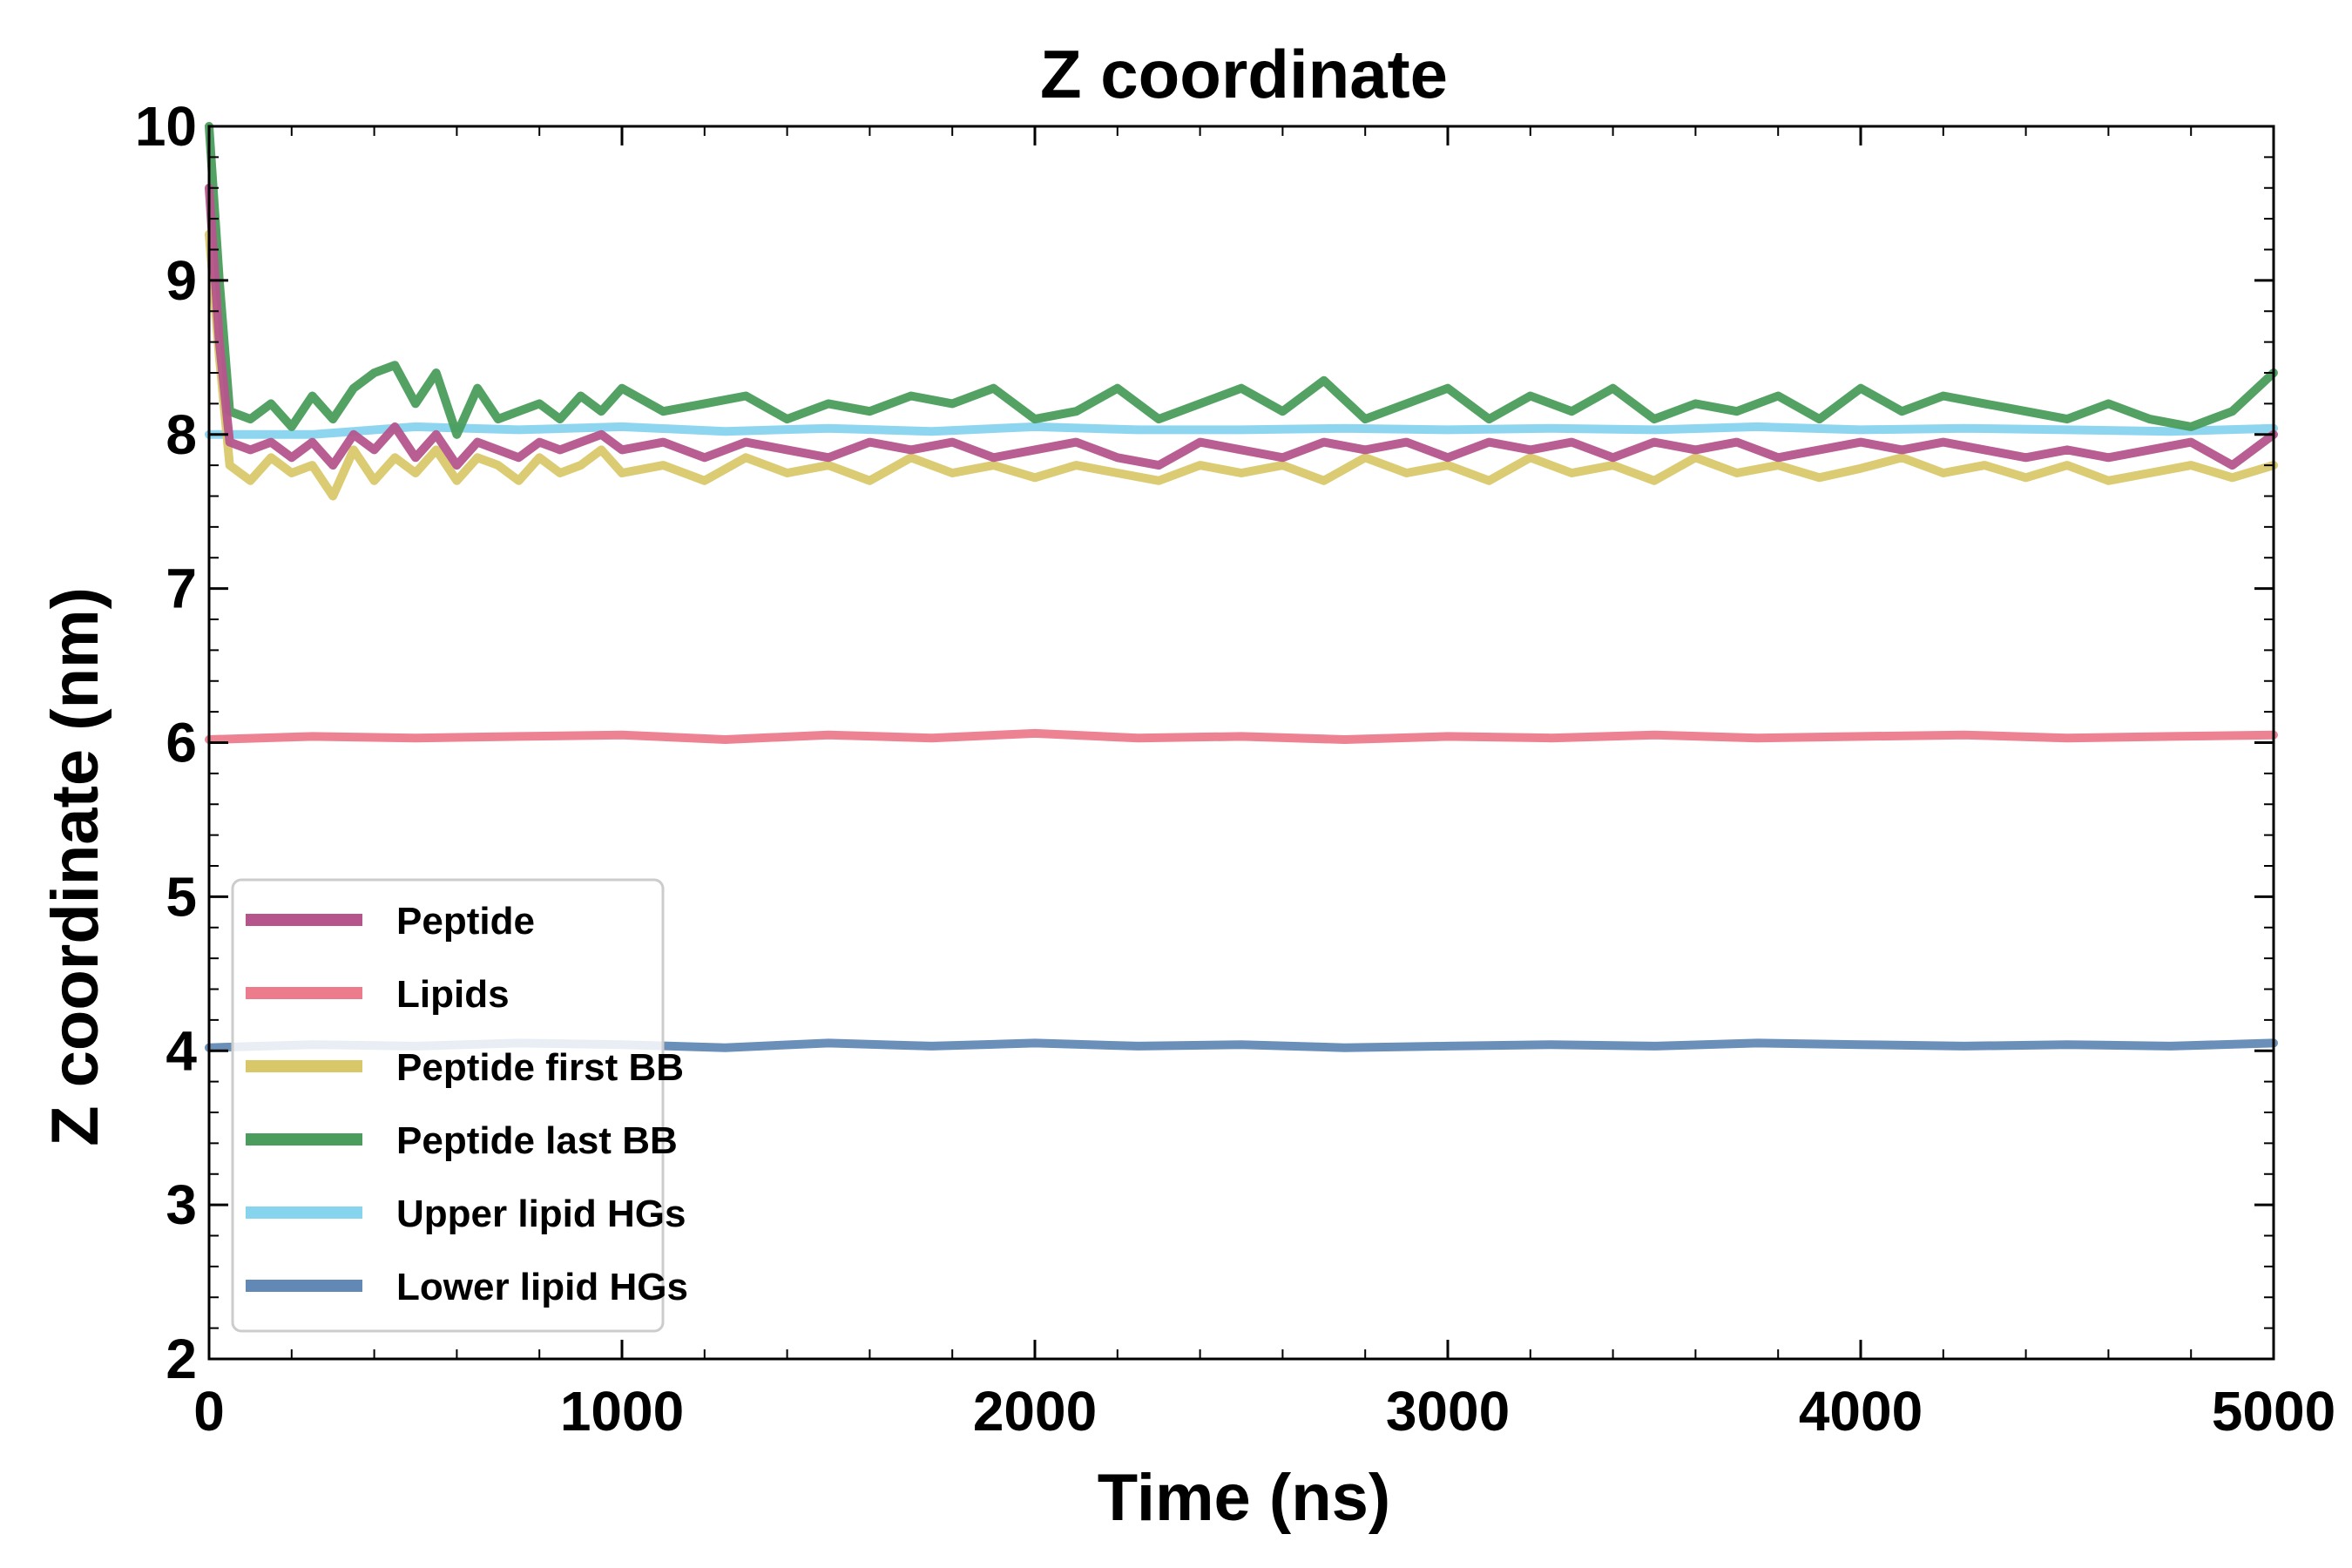  I want to click on legend-label-upper-lipid-hgs: Upper lipid HGs, so click(541, 1214).